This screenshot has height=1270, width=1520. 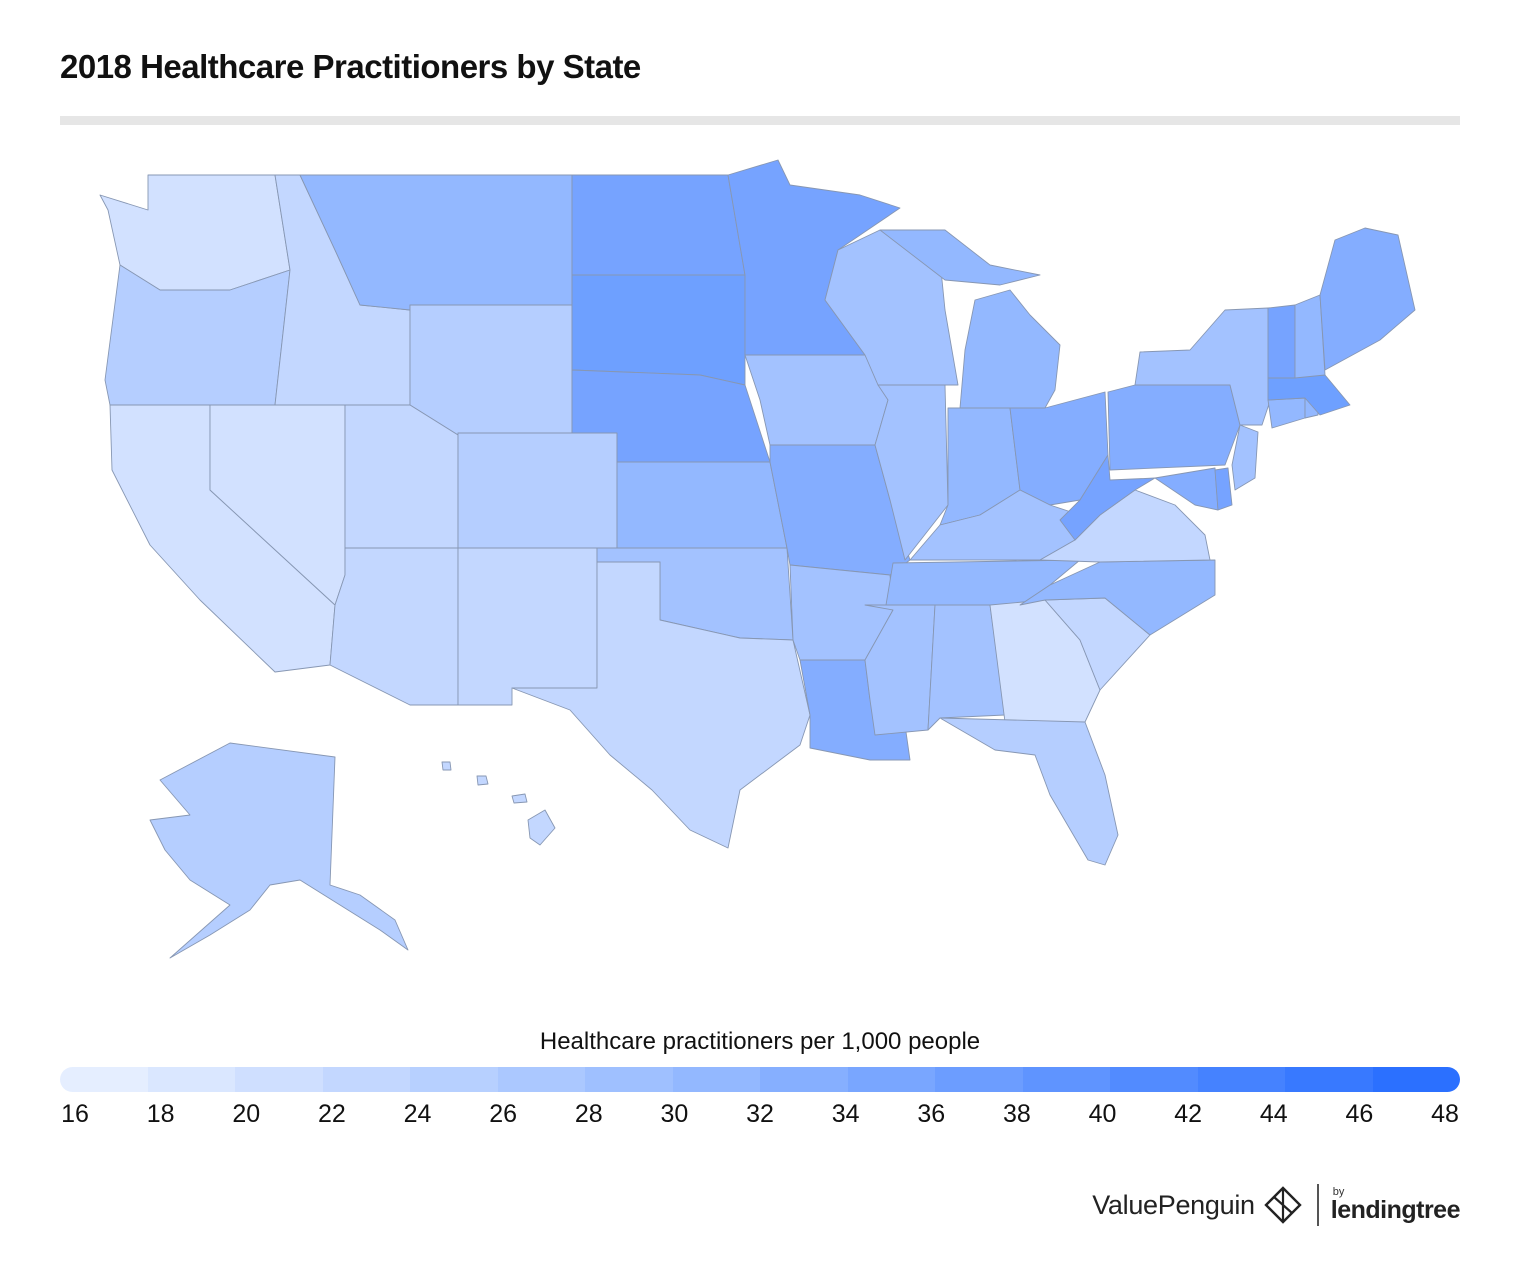 What do you see at coordinates (1338, 1192) in the screenshot?
I see `lendingtree-by-label: by` at bounding box center [1338, 1192].